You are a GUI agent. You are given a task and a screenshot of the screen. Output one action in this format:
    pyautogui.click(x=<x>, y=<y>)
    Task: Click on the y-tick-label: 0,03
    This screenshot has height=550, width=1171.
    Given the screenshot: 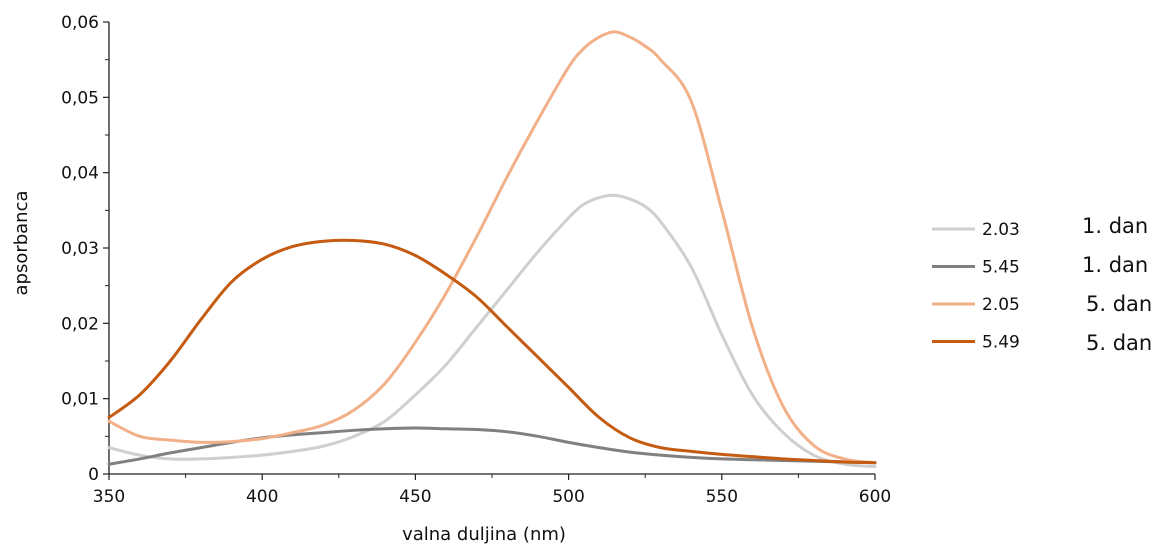 What is the action you would take?
    pyautogui.click(x=80, y=249)
    